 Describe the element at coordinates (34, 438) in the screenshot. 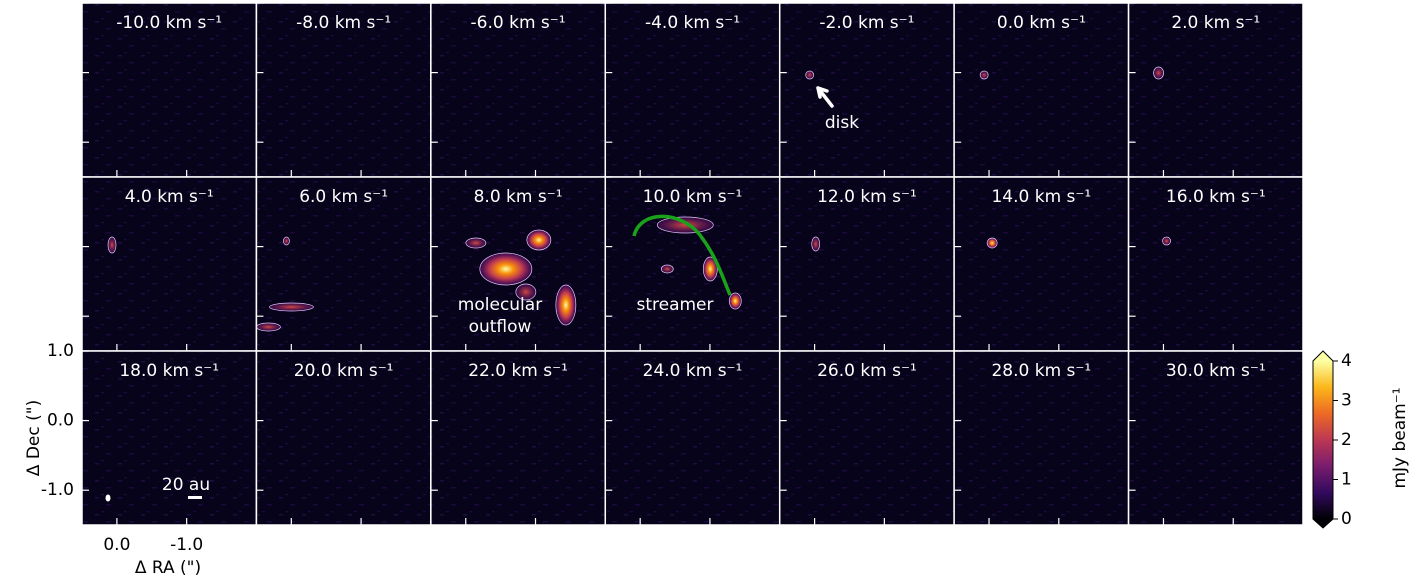

I see `y-axis-label: Δ Dec (")` at that location.